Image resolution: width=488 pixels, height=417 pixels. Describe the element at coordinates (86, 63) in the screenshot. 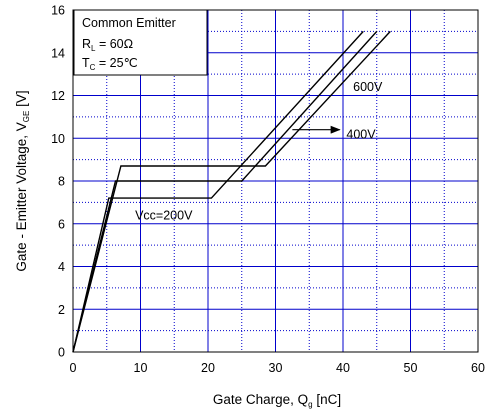

I see `conditions-line3-main: T` at that location.